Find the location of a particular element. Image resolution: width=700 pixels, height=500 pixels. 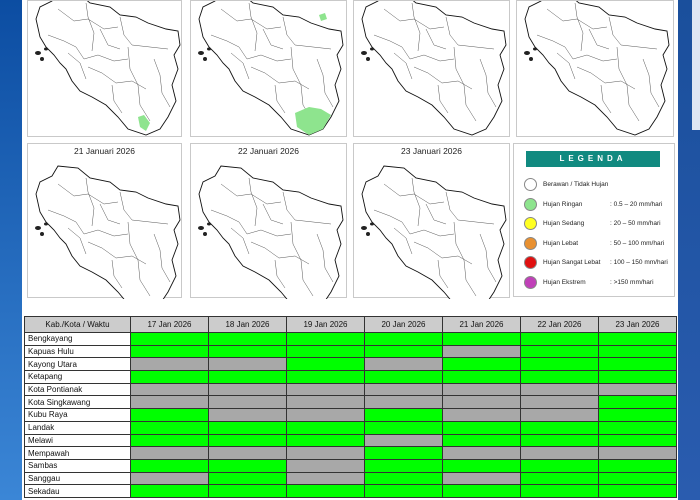

table-row: Kubu Raya is located at coordinates (350, 415).